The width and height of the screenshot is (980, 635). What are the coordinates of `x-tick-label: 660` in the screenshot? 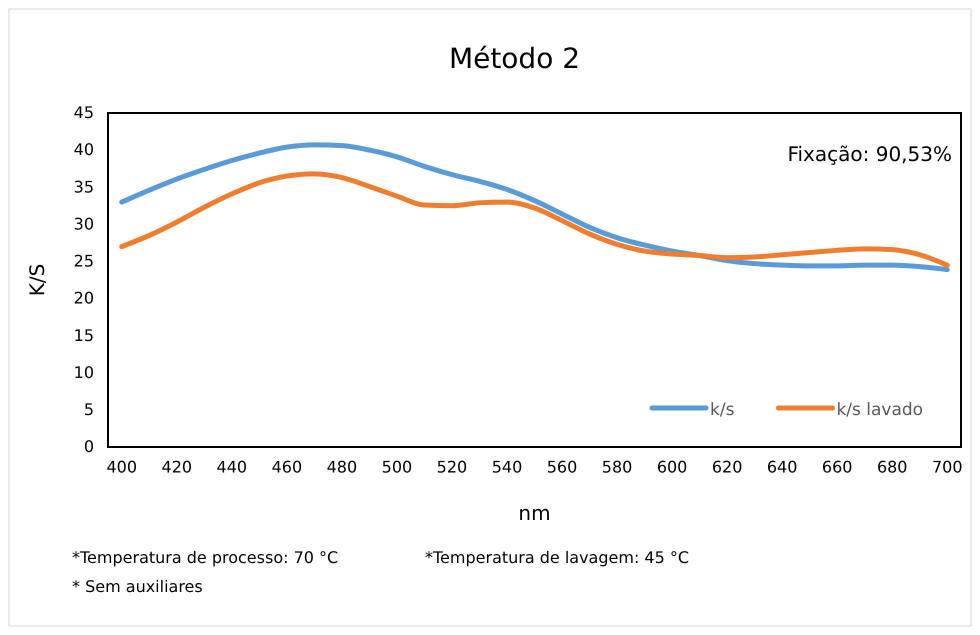 It's located at (837, 466).